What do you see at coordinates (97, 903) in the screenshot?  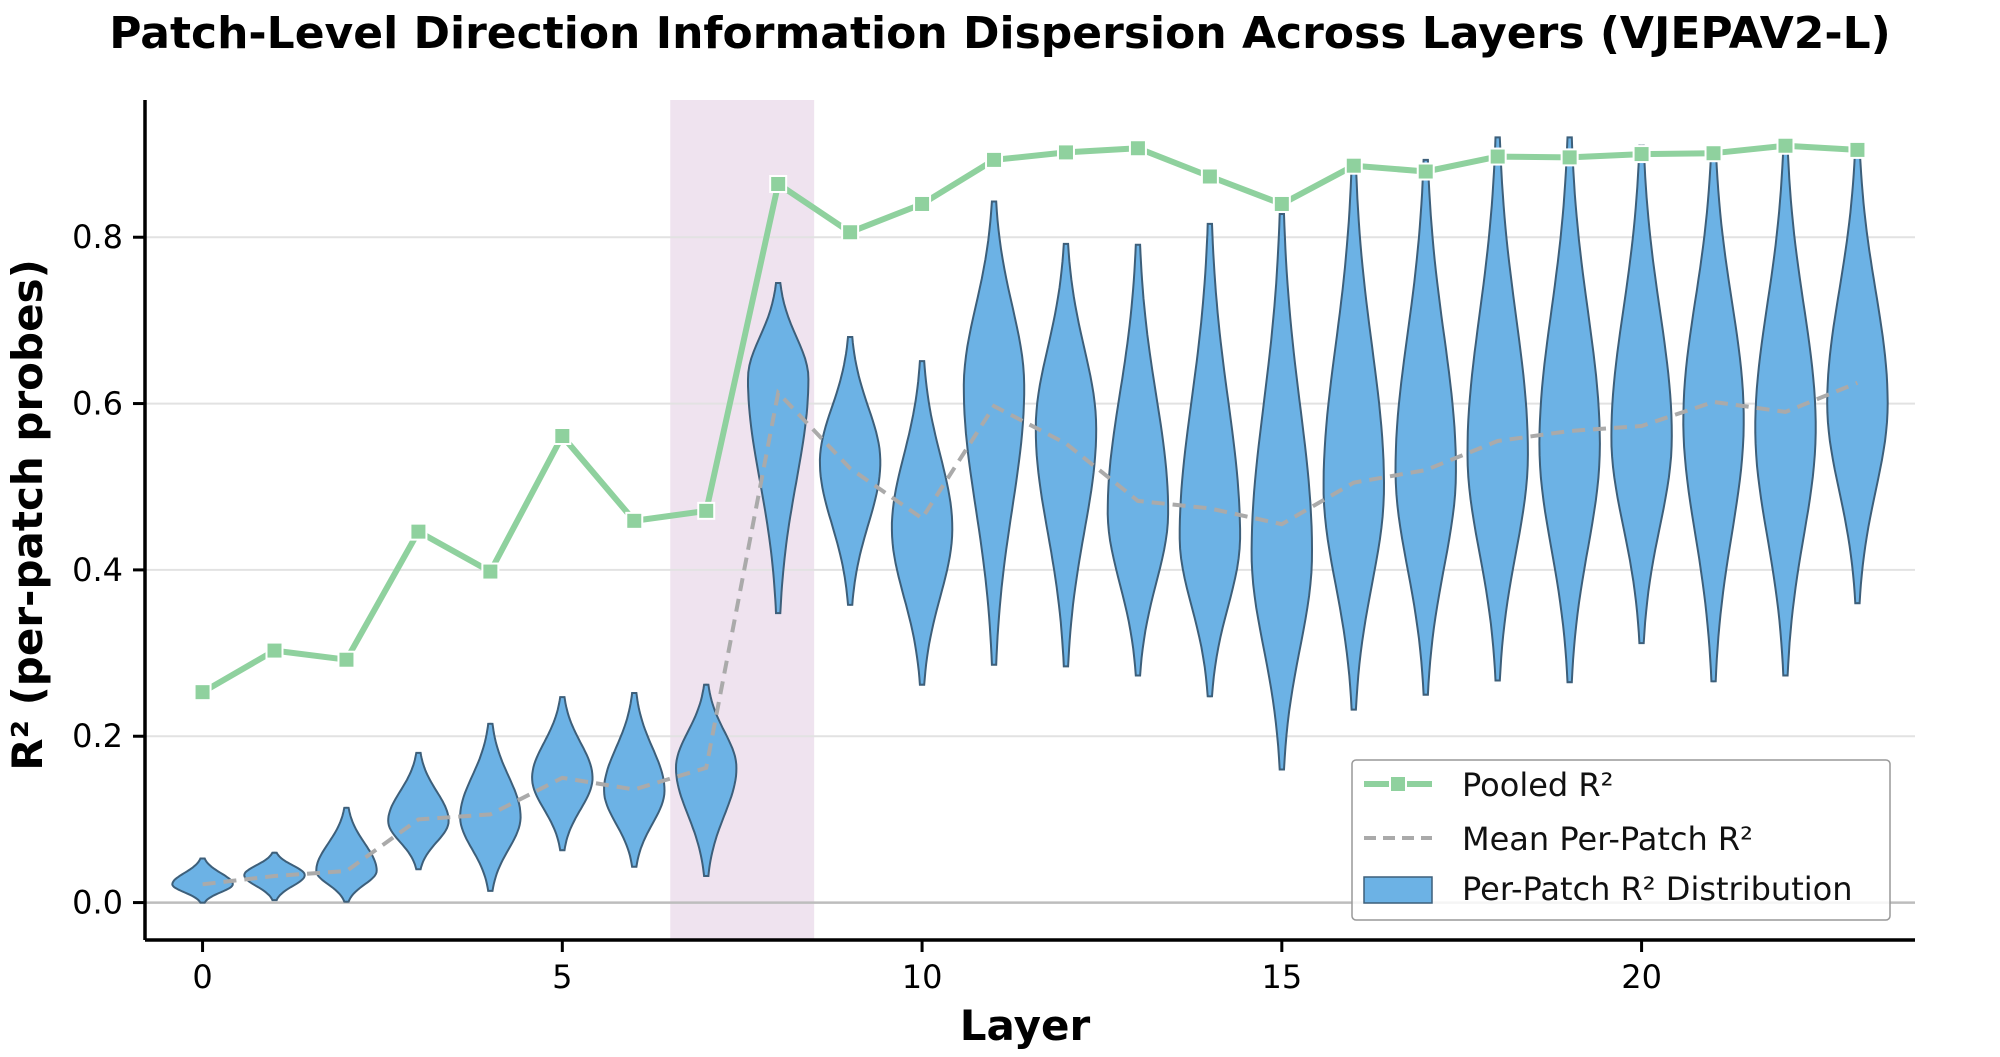 I see `y-tick-label-0: 0.0` at bounding box center [97, 903].